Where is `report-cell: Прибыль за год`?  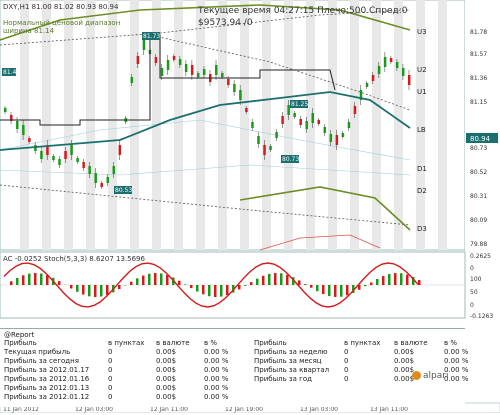 report-cell: Прибыль за год is located at coordinates (283, 379).